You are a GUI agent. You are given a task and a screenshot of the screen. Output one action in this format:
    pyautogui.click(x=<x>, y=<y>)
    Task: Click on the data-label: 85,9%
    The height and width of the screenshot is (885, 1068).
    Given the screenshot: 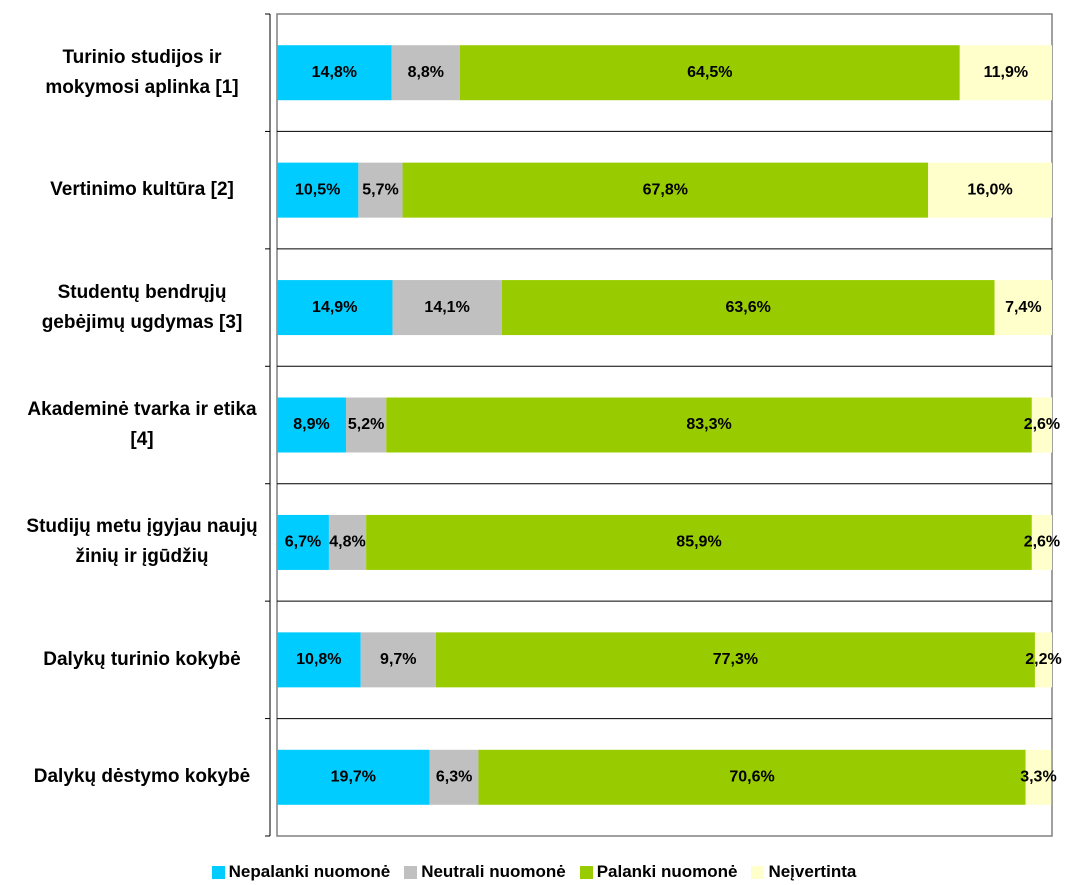 What is the action you would take?
    pyautogui.click(x=698, y=542)
    